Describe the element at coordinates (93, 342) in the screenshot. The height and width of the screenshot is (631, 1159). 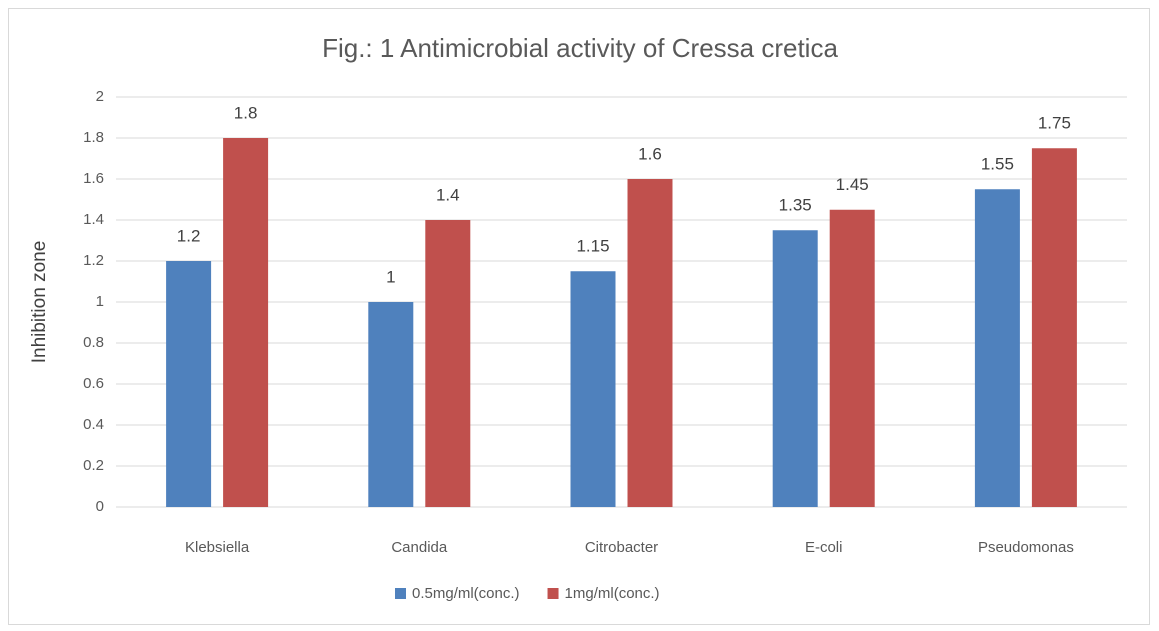
I see `y-tick-label: 0.8` at that location.